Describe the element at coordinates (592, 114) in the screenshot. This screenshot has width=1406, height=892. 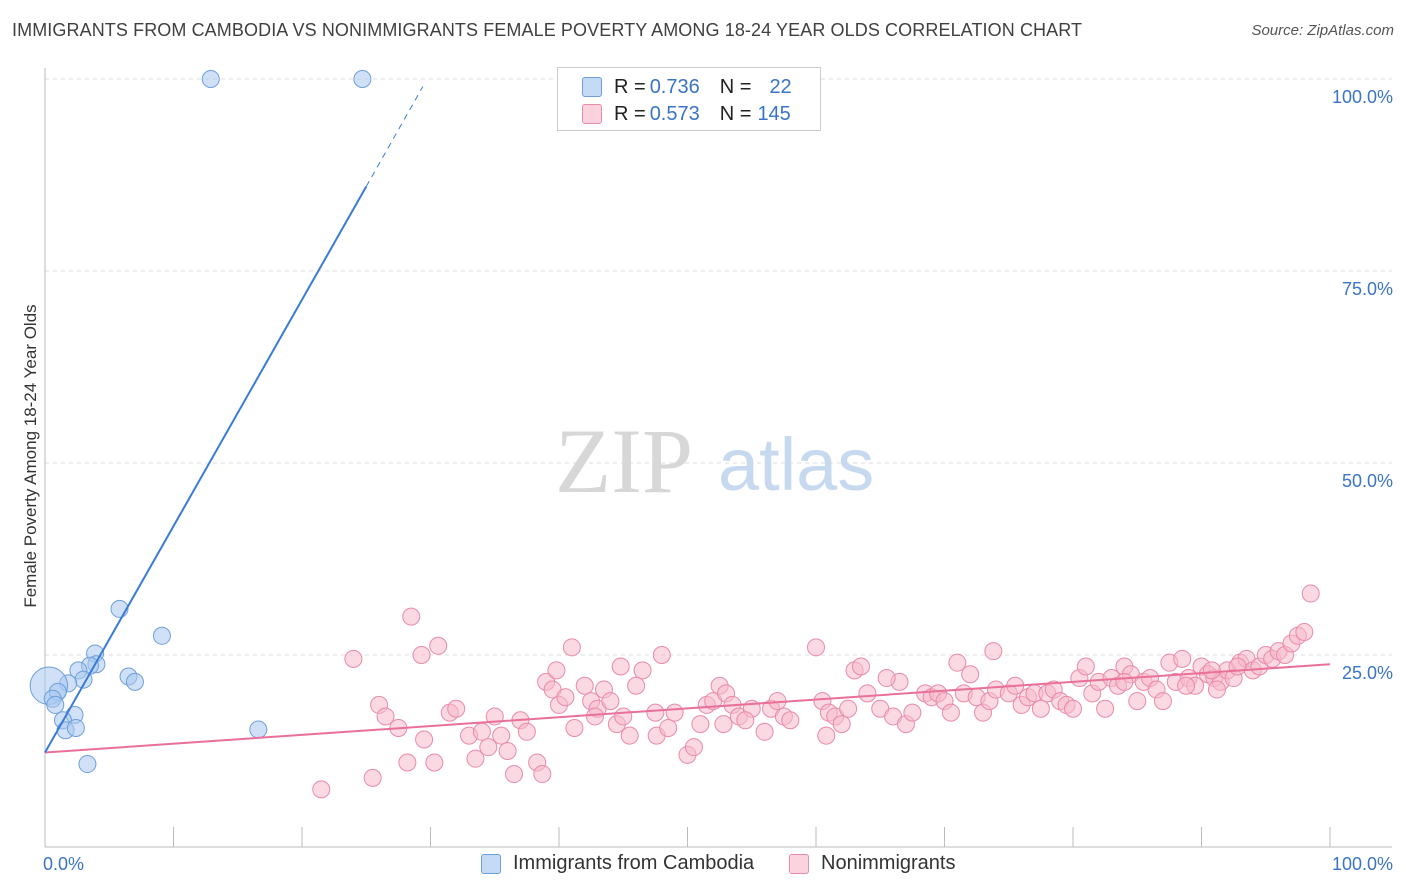
I see `legend-swatch-pink` at that location.